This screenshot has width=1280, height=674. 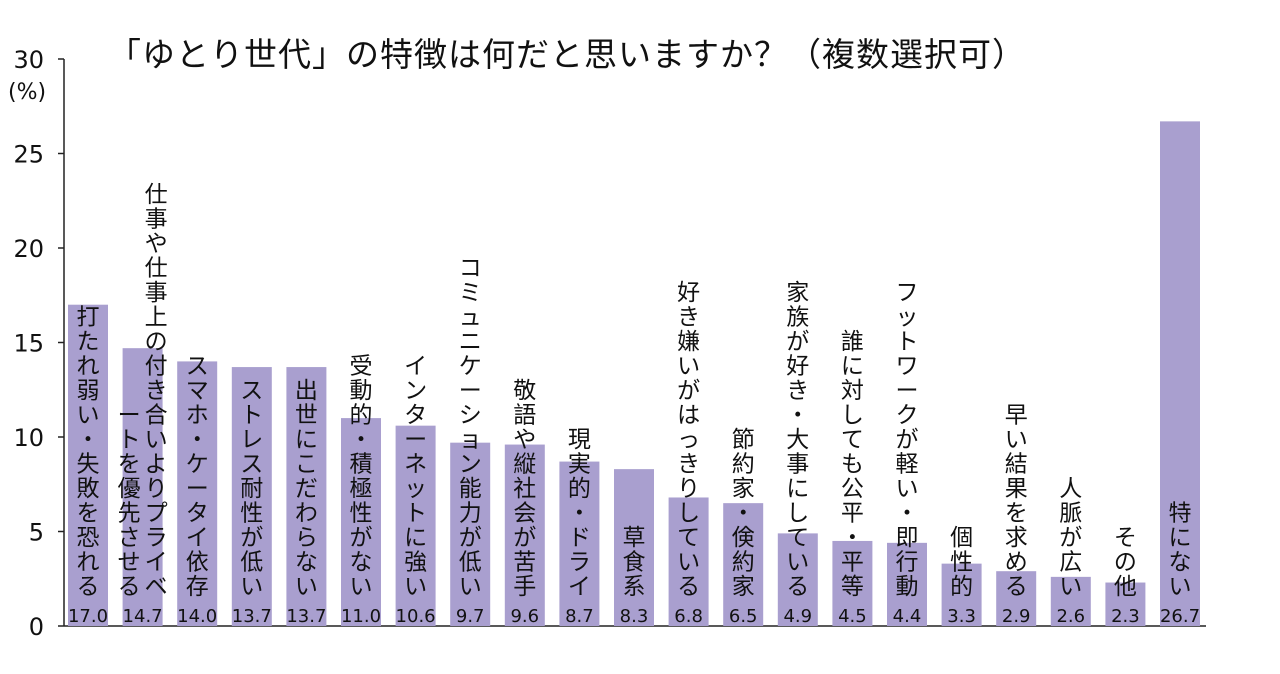 I want to click on category-label: フットワークが軽い・即行動, so click(x=907, y=440).